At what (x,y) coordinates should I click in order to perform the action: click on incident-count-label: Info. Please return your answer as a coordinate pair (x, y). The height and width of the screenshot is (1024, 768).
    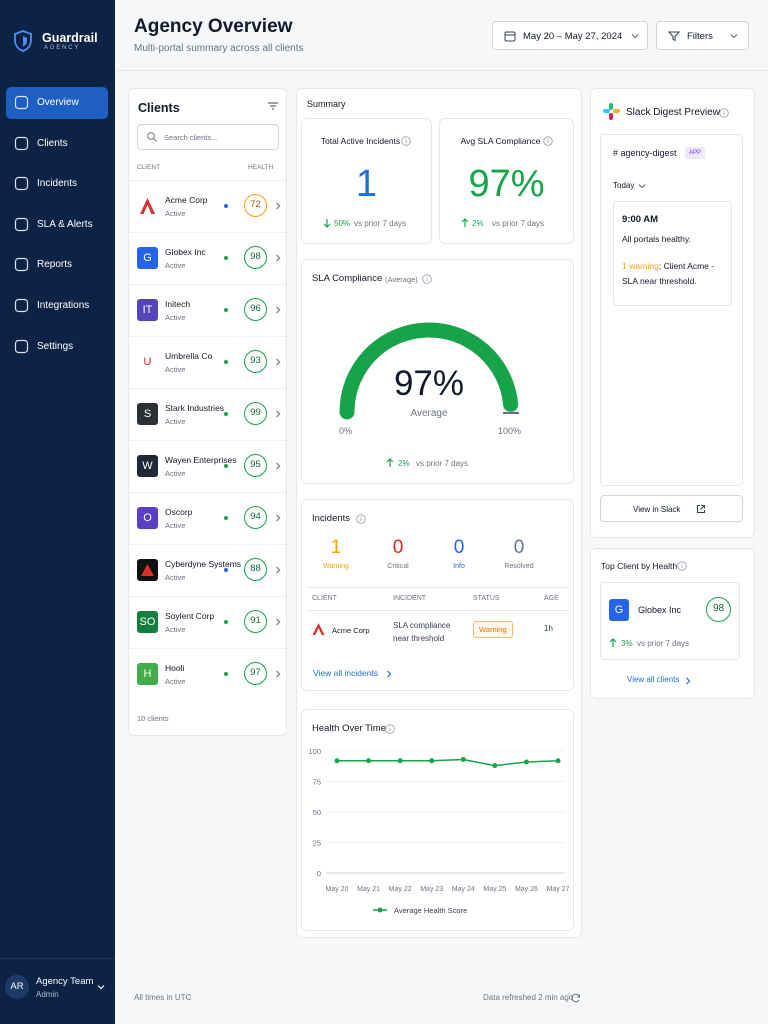
    Looking at the image, I should click on (459, 566).